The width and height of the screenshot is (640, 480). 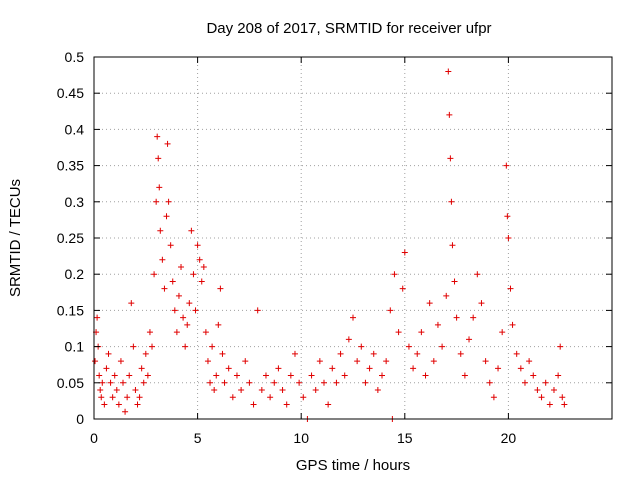 What do you see at coordinates (70, 383) in the screenshot?
I see `y-tick-label: 0.05` at bounding box center [70, 383].